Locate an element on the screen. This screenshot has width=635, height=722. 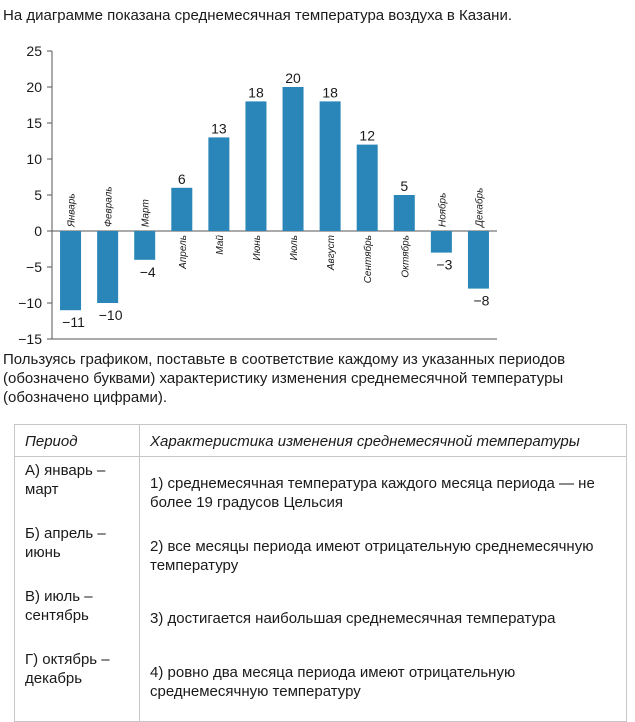
value-label: 20 is located at coordinates (293, 78).